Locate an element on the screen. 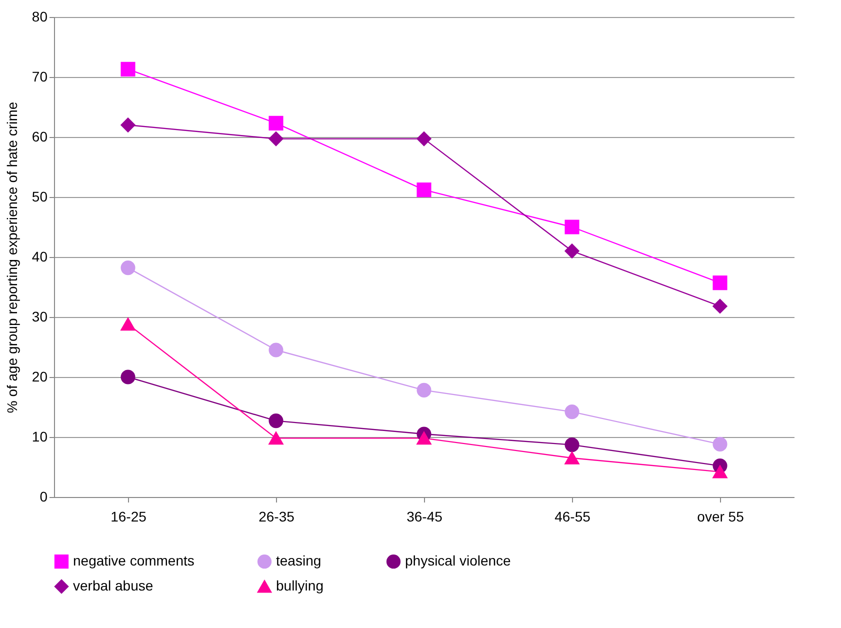 This screenshot has width=841, height=628. y-tick-label: 80 is located at coordinates (40, 16).